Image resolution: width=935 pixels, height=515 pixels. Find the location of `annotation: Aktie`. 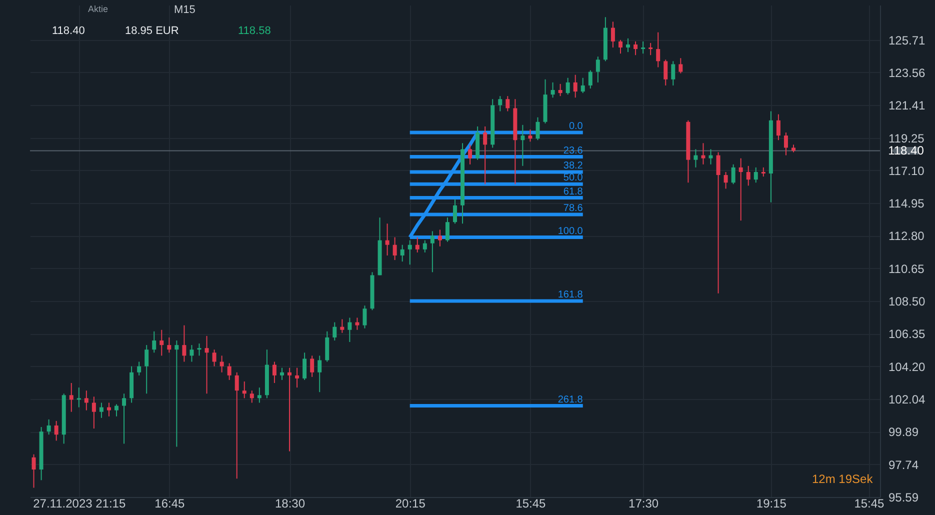

annotation: Aktie is located at coordinates (98, 9).